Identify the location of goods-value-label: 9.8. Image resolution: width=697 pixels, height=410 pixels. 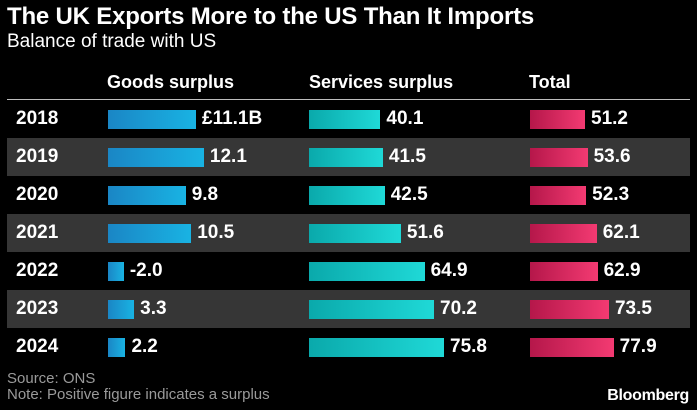
(205, 194).